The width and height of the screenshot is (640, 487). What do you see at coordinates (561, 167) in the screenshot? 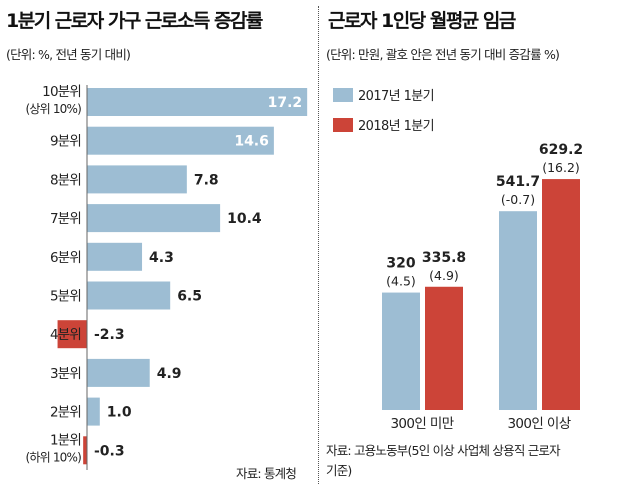
I see `change-label: (16.2)` at bounding box center [561, 167].